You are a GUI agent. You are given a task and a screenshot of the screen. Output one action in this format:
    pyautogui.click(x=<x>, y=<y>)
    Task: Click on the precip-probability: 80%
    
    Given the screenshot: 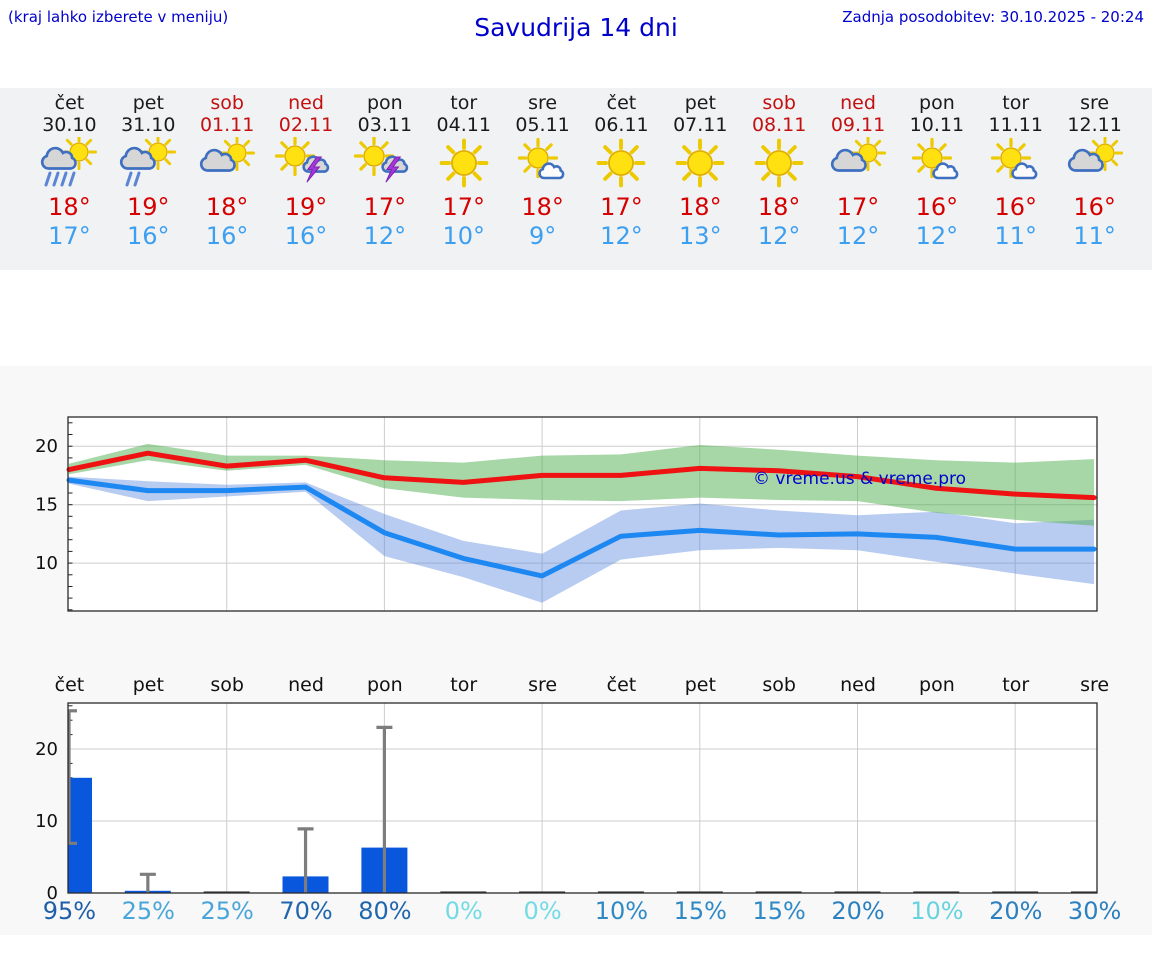 What is the action you would take?
    pyautogui.click(x=385, y=911)
    